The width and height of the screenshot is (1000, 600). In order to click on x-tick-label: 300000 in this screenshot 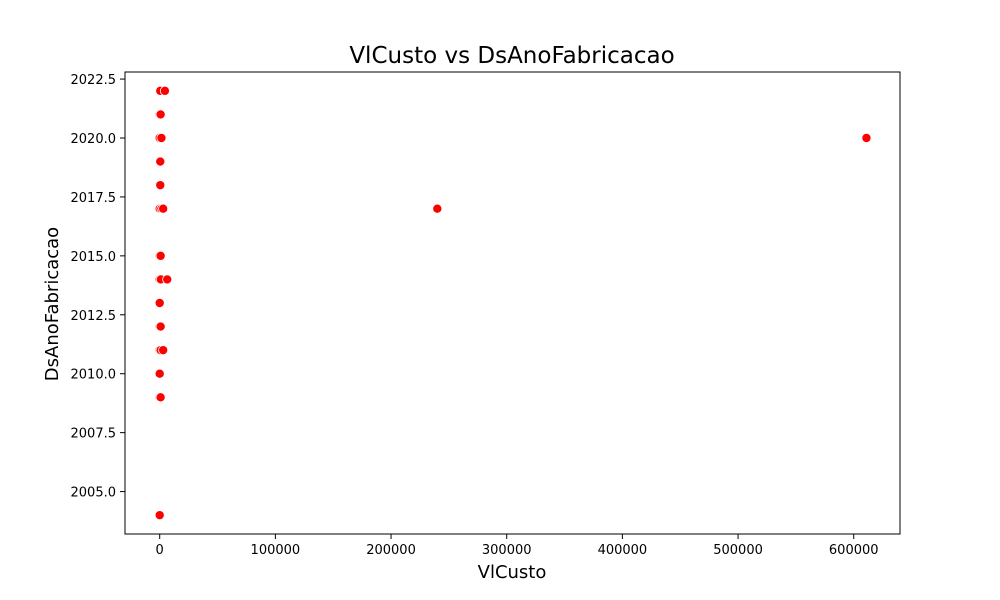, I will do `click(507, 550)`.